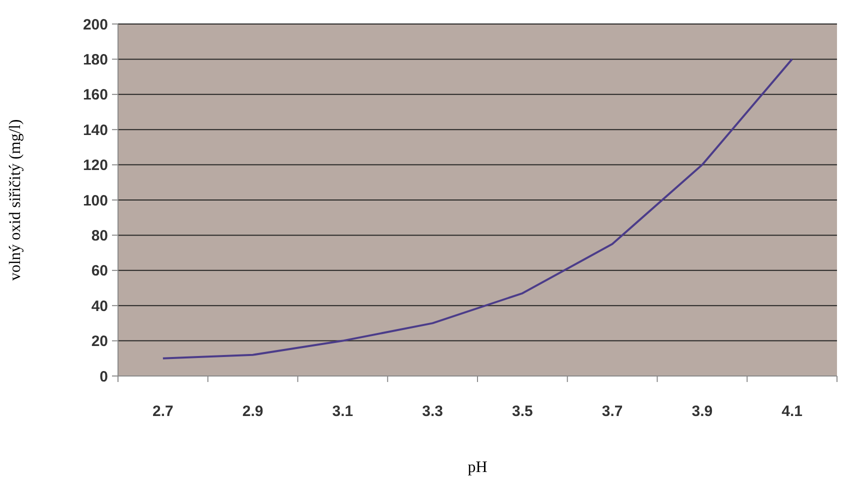 This screenshot has height=484, width=845. I want to click on y-tick-label: 140, so click(95, 130).